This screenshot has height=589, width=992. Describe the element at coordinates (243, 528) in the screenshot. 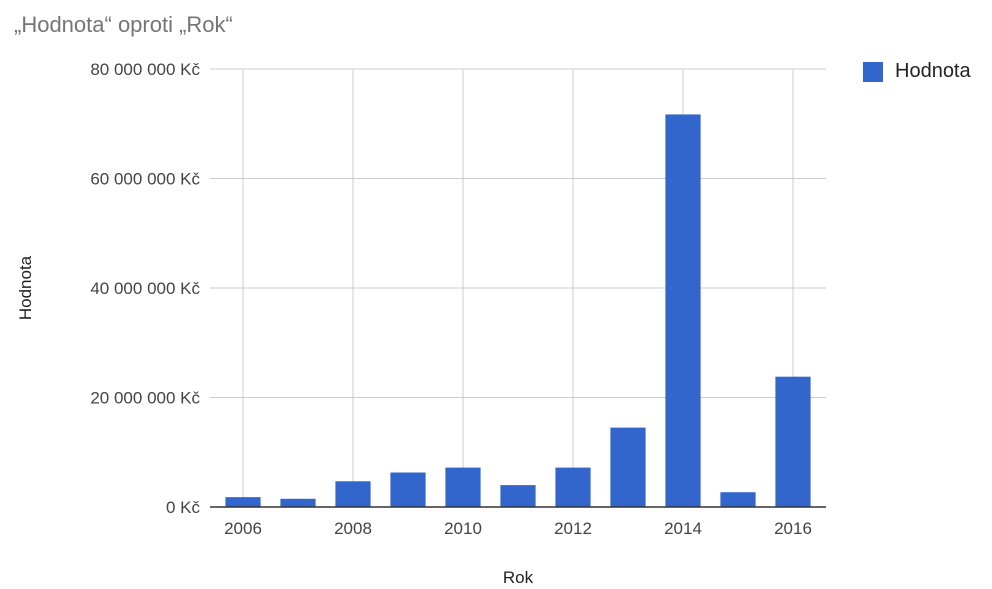

I see `x-tick-label: 2006` at that location.